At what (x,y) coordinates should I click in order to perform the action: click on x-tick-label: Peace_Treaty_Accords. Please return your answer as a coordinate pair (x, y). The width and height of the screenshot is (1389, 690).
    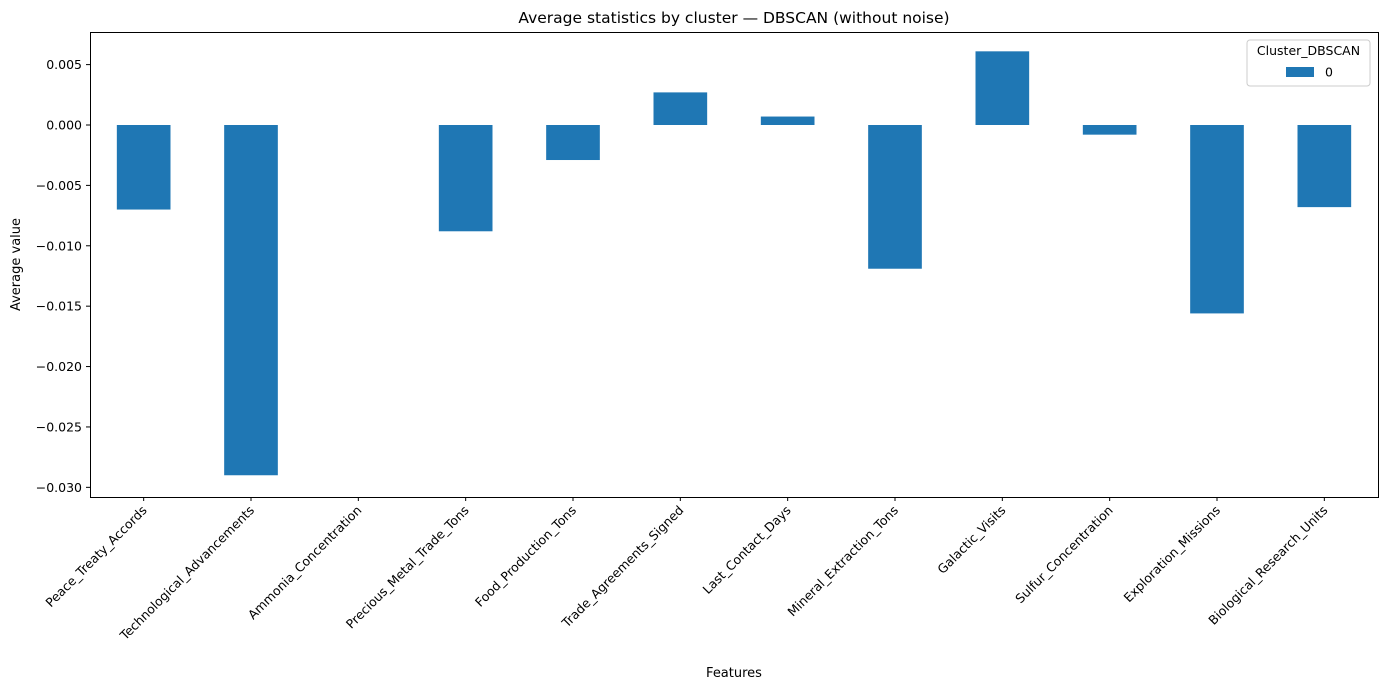
    Looking at the image, I should click on (95, 556).